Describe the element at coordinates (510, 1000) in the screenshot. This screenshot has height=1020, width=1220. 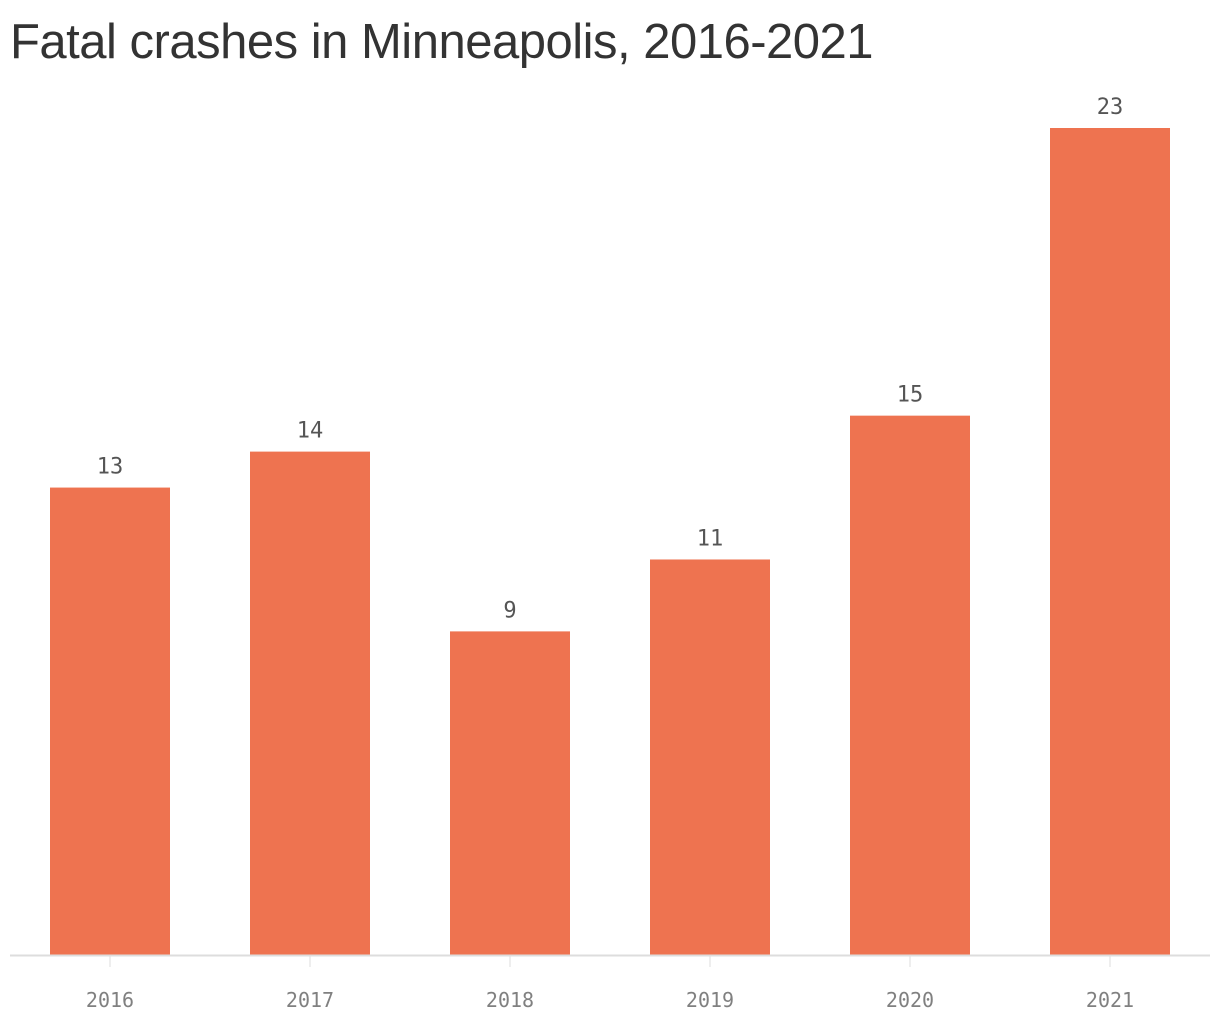
I see `x-tick-label-2018: 2018` at that location.